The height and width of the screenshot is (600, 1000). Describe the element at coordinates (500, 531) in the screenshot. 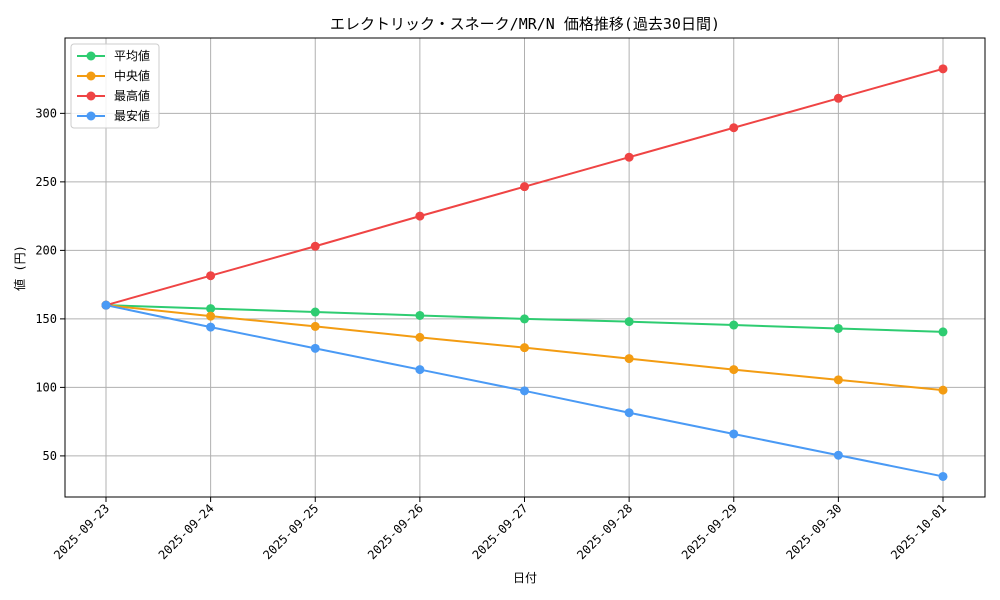

I see `x-tick-label: 2025-09-27` at that location.